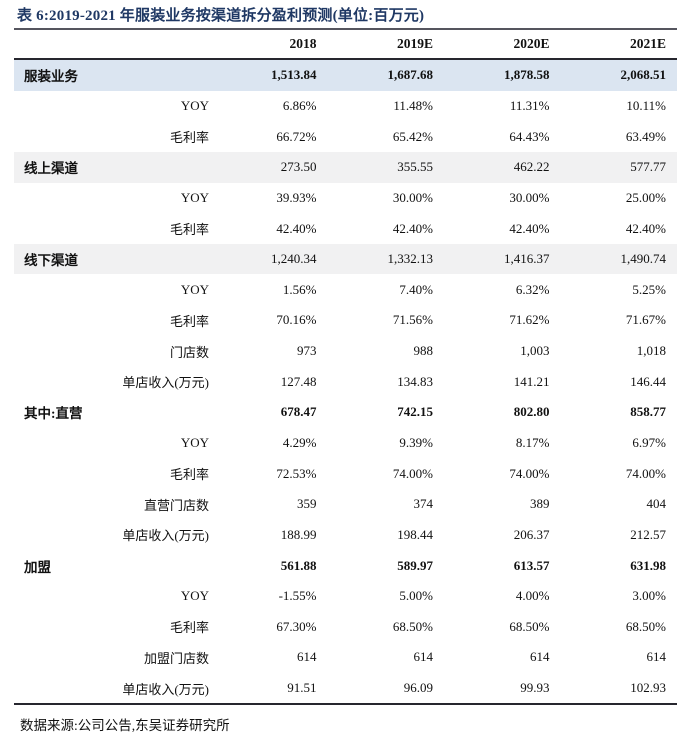 The height and width of the screenshot is (732, 700). I want to click on table-row: YOY 1.56% 7.40% 6.32% 5.25%, so click(345, 289).